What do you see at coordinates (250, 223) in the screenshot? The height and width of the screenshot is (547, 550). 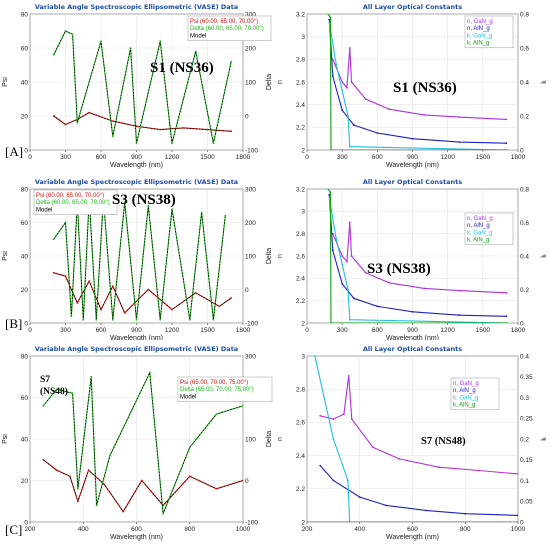 I see `y2-tick-label: 200` at bounding box center [250, 223].